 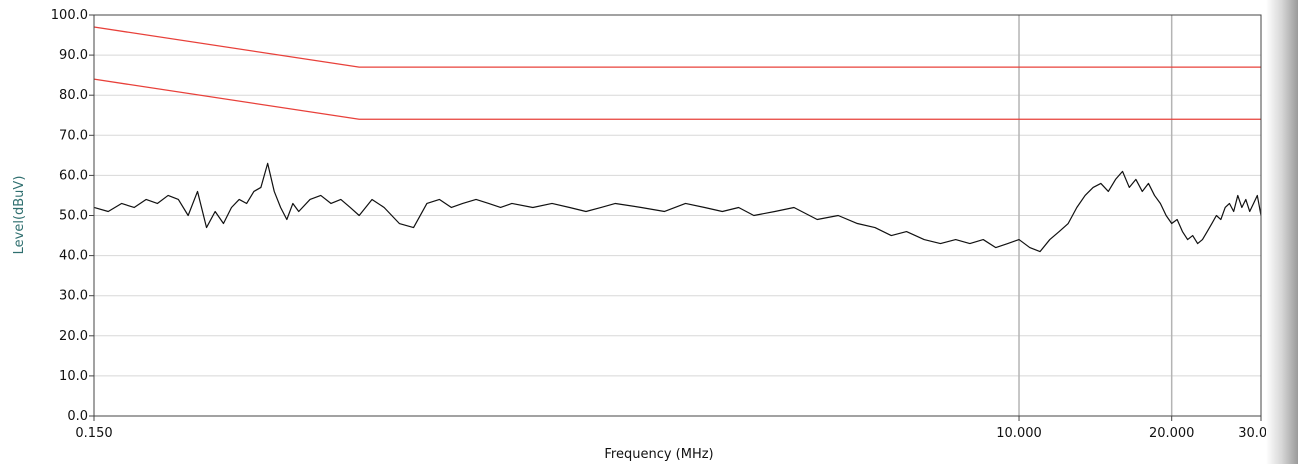 What do you see at coordinates (73, 216) in the screenshot?
I see `y-tick-label: 50.0` at bounding box center [73, 216].